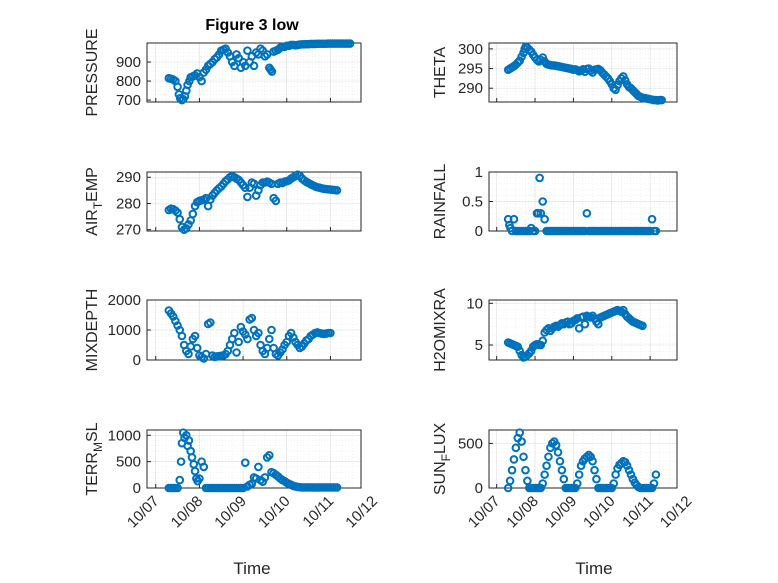 The height and width of the screenshot is (583, 778). Describe the element at coordinates (128, 81) in the screenshot. I see `y-tick-label: 800` at that location.